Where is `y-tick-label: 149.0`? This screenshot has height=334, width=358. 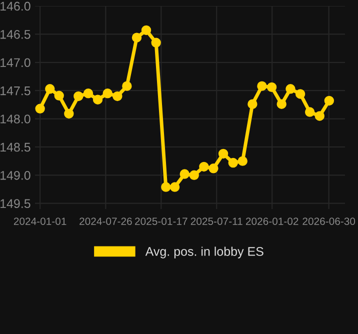
y-tick-label: 149.0 is located at coordinates (15, 175).